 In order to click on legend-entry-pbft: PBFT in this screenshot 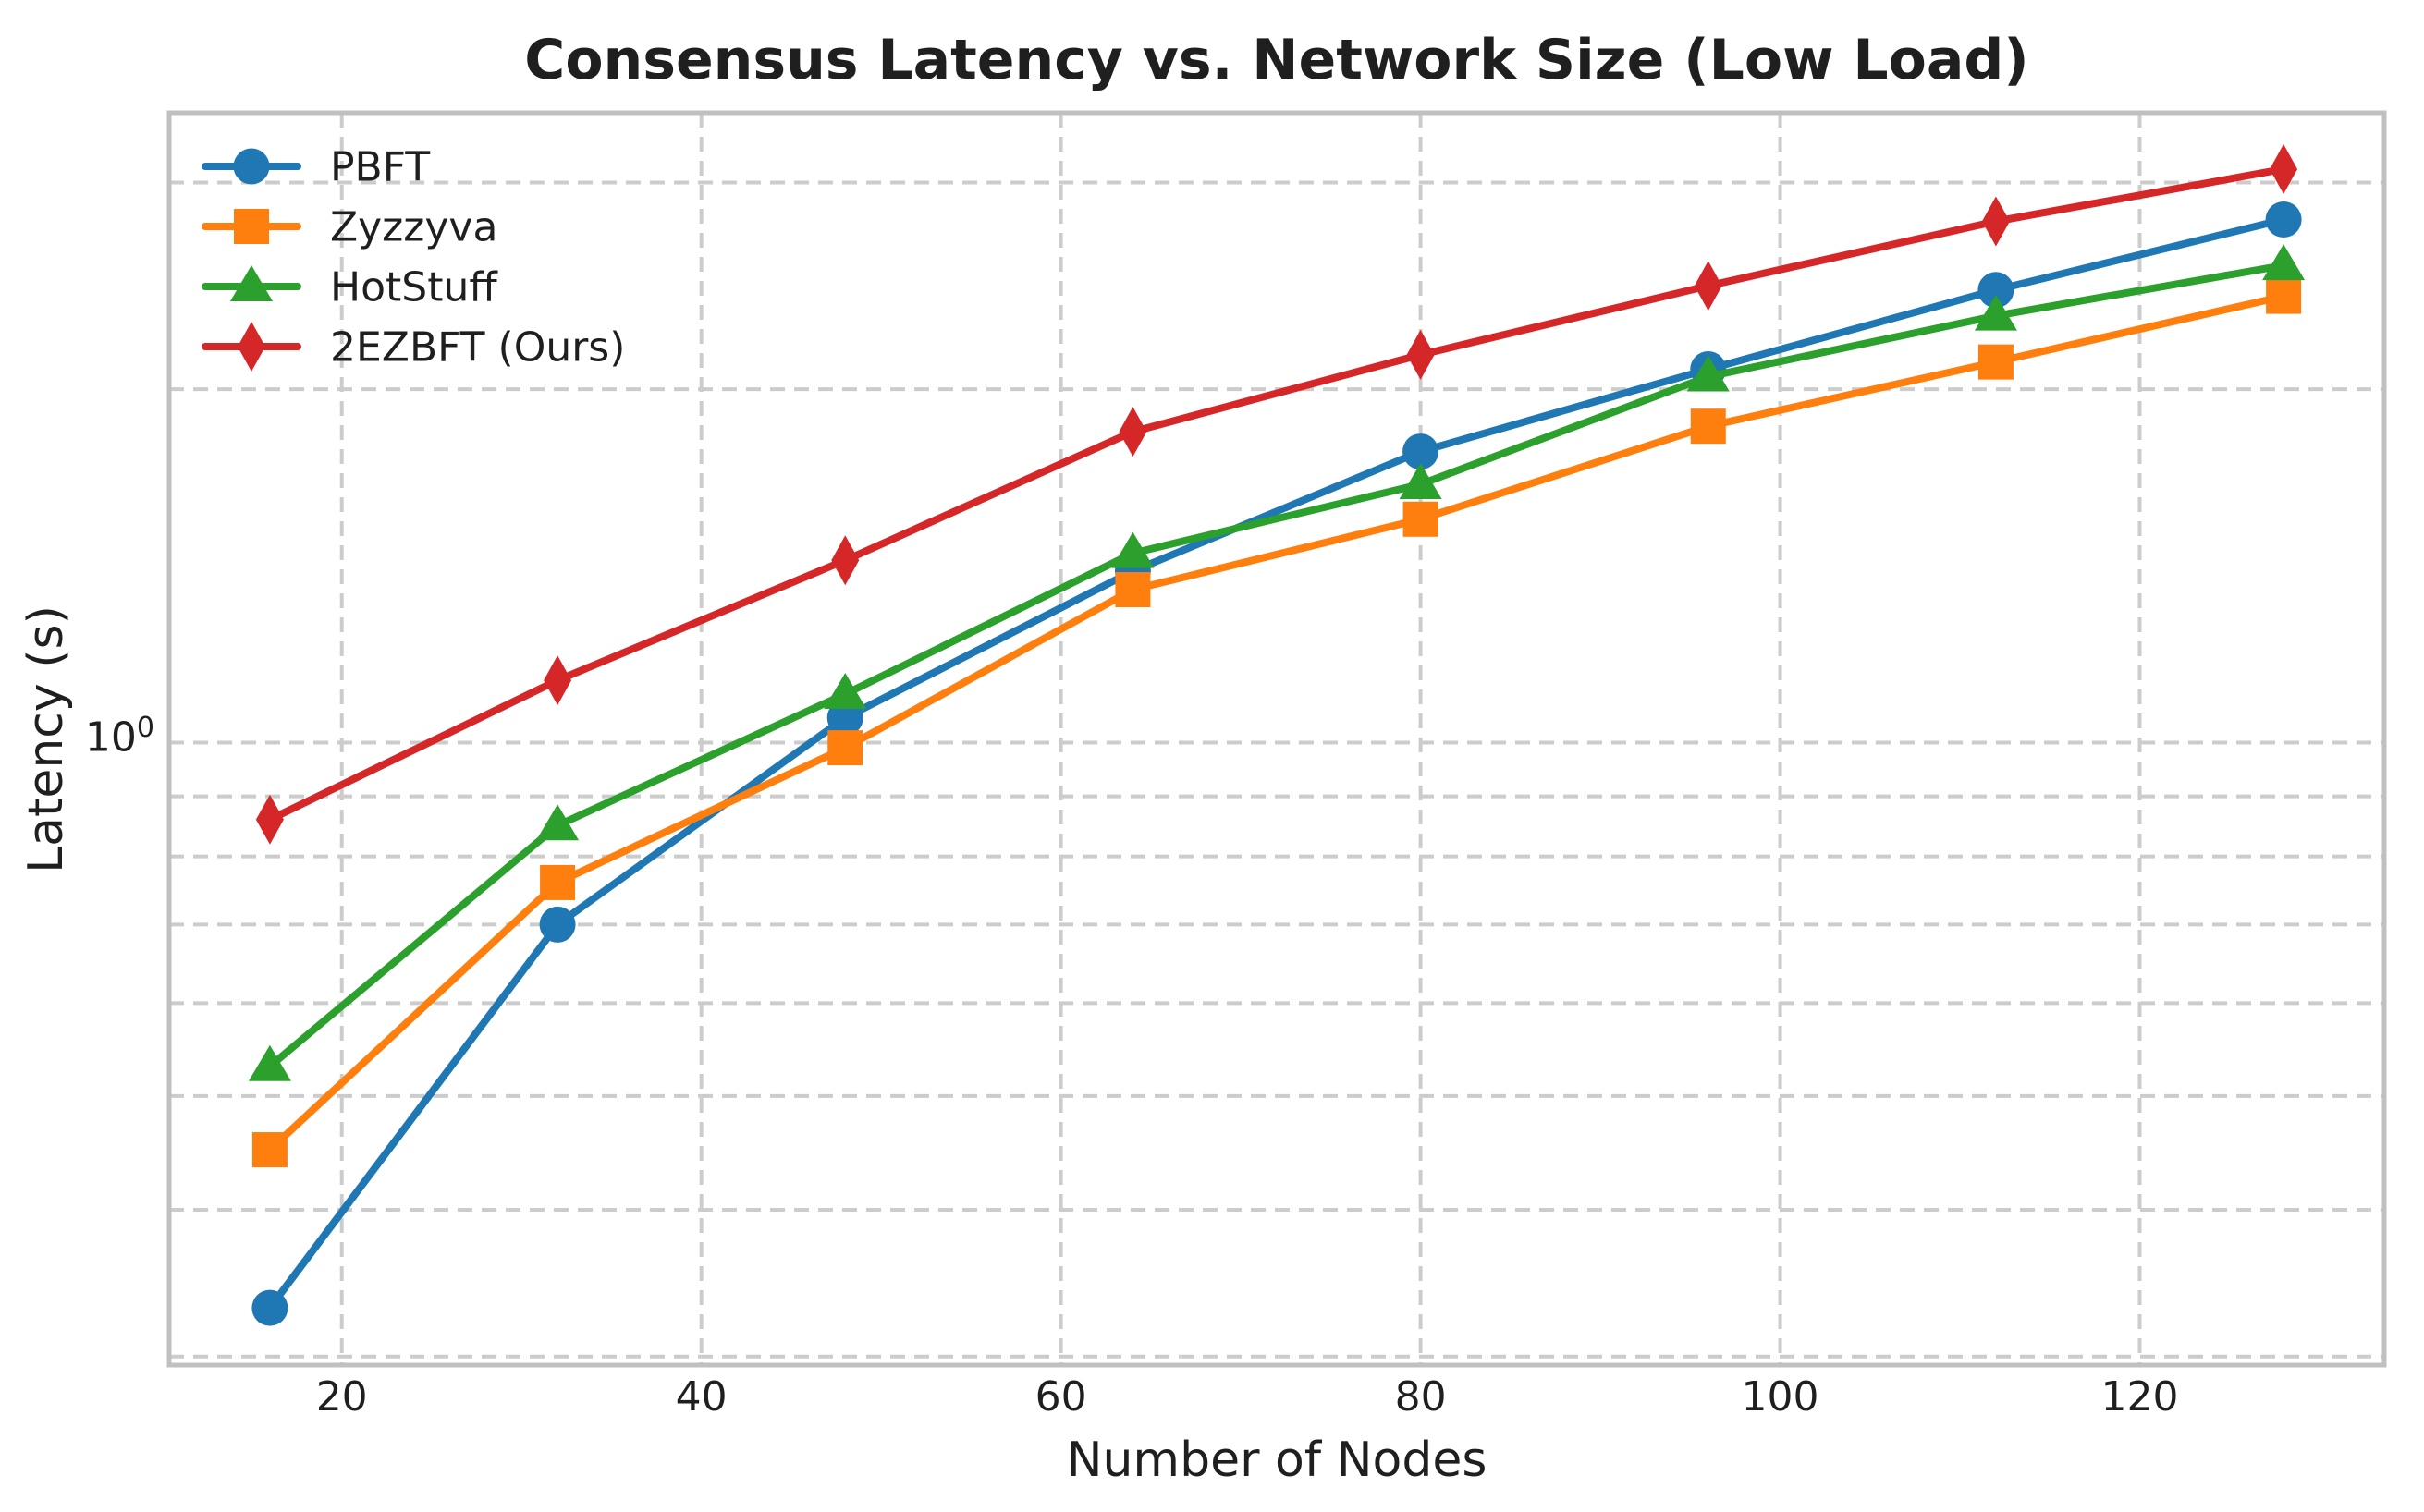, I will do `click(316, 167)`.